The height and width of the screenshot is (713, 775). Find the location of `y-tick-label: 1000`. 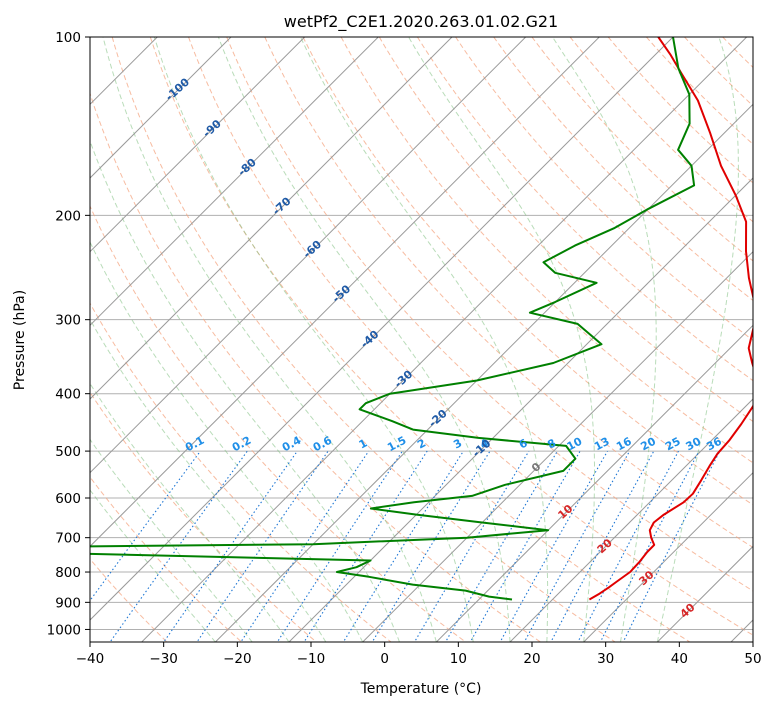

y-tick-label: 1000 is located at coordinates (64, 630).